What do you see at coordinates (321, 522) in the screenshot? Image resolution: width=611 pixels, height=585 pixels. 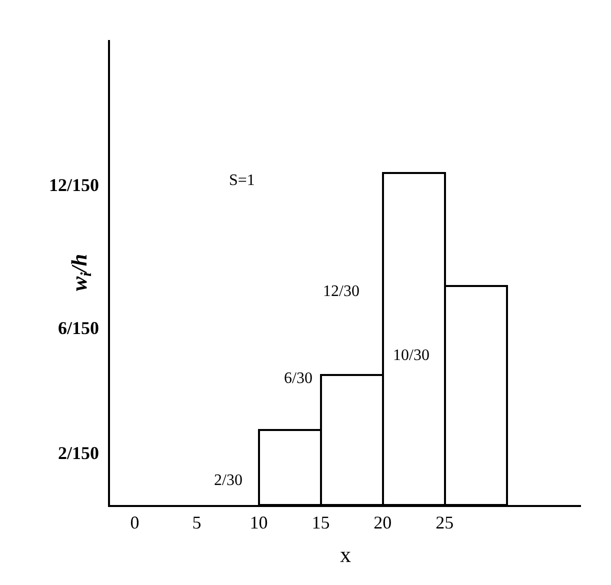 I see `x-tick-label: 15` at bounding box center [321, 522].